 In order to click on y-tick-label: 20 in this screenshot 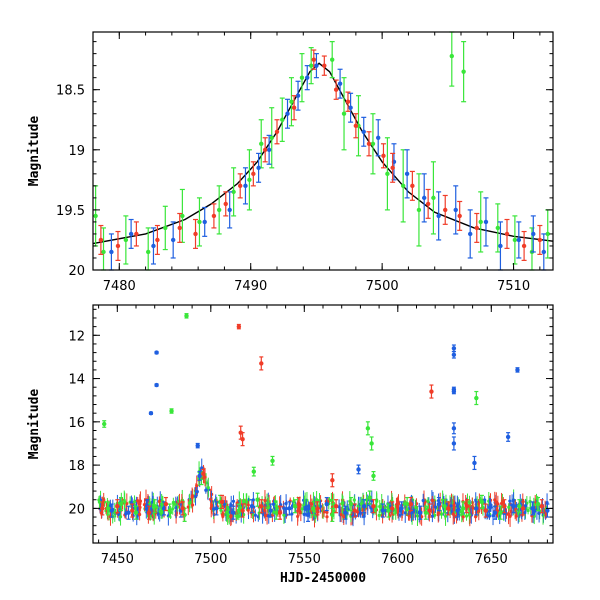, I will do `click(76, 271)`.